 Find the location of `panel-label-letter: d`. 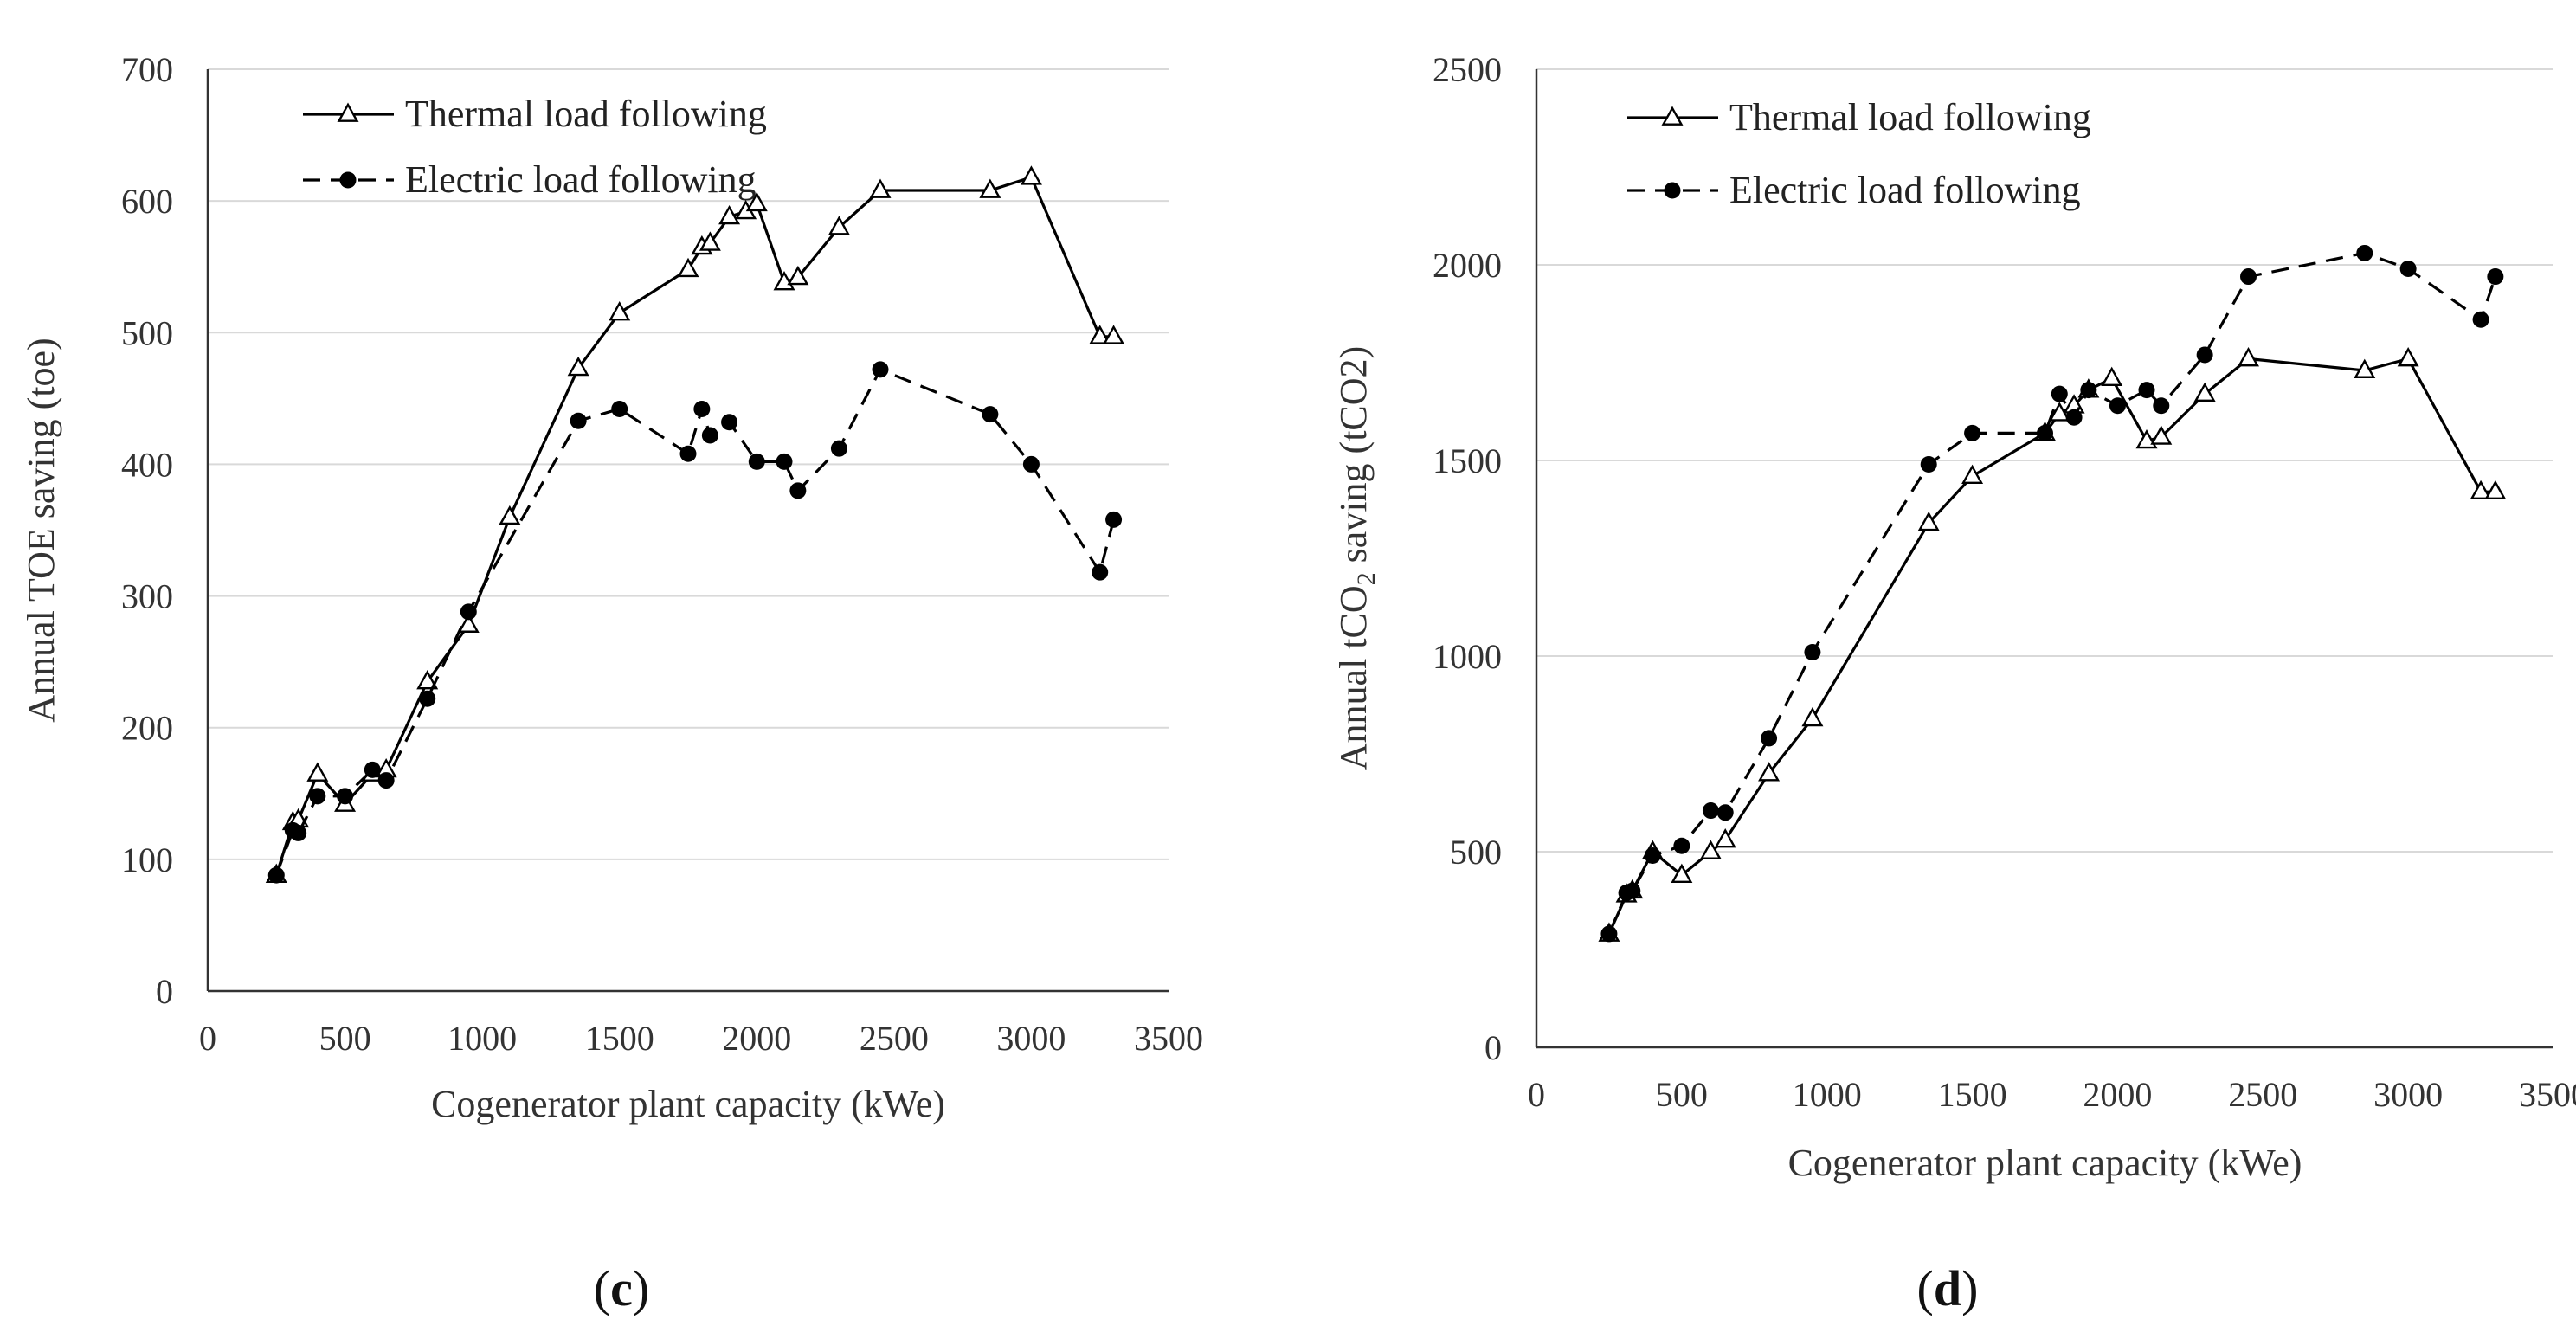

panel-label-letter: d is located at coordinates (1947, 1288).